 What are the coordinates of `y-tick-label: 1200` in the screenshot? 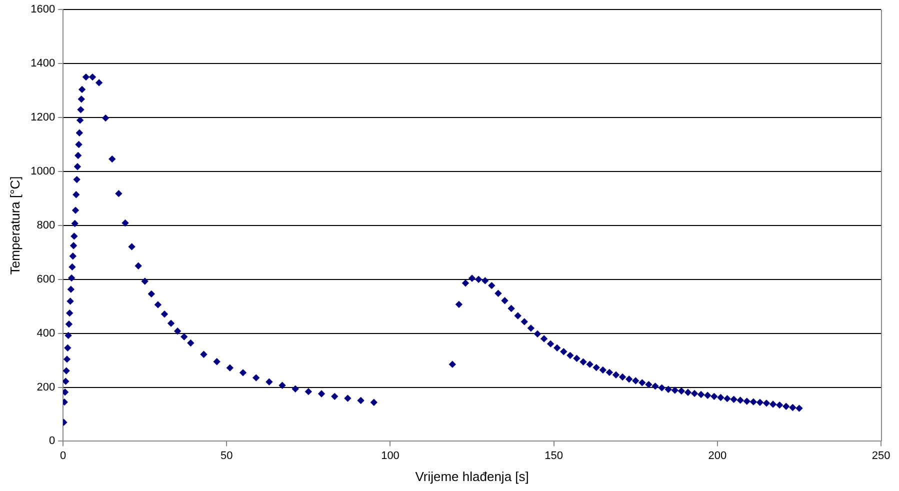 It's located at (43, 118).